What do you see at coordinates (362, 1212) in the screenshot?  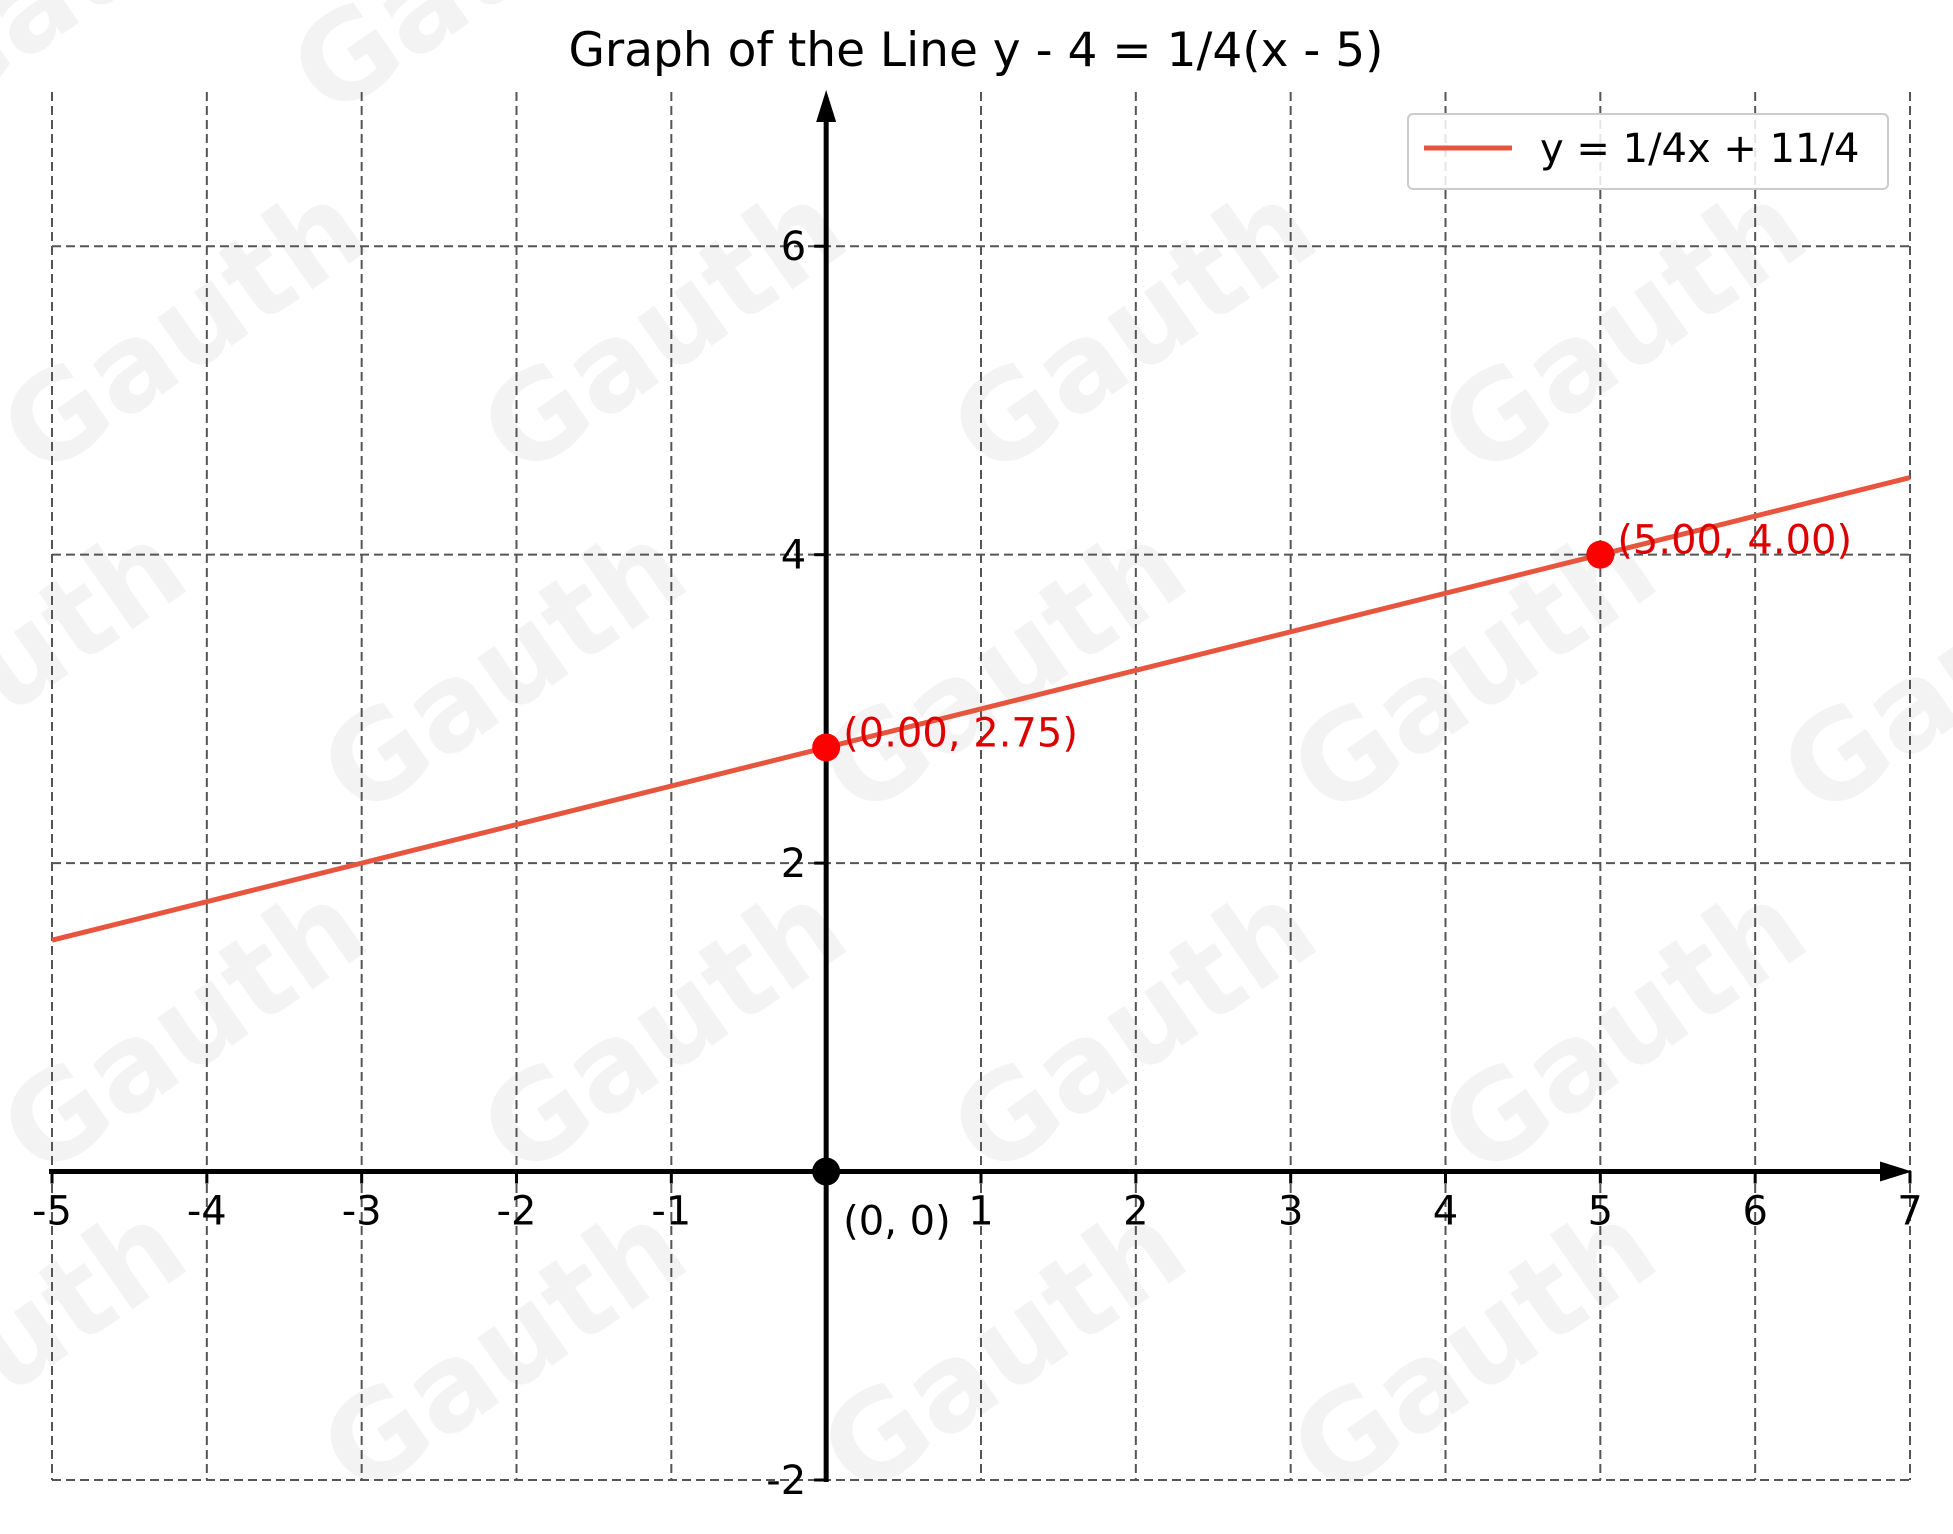 I see `x-tick-label: -3` at bounding box center [362, 1212].